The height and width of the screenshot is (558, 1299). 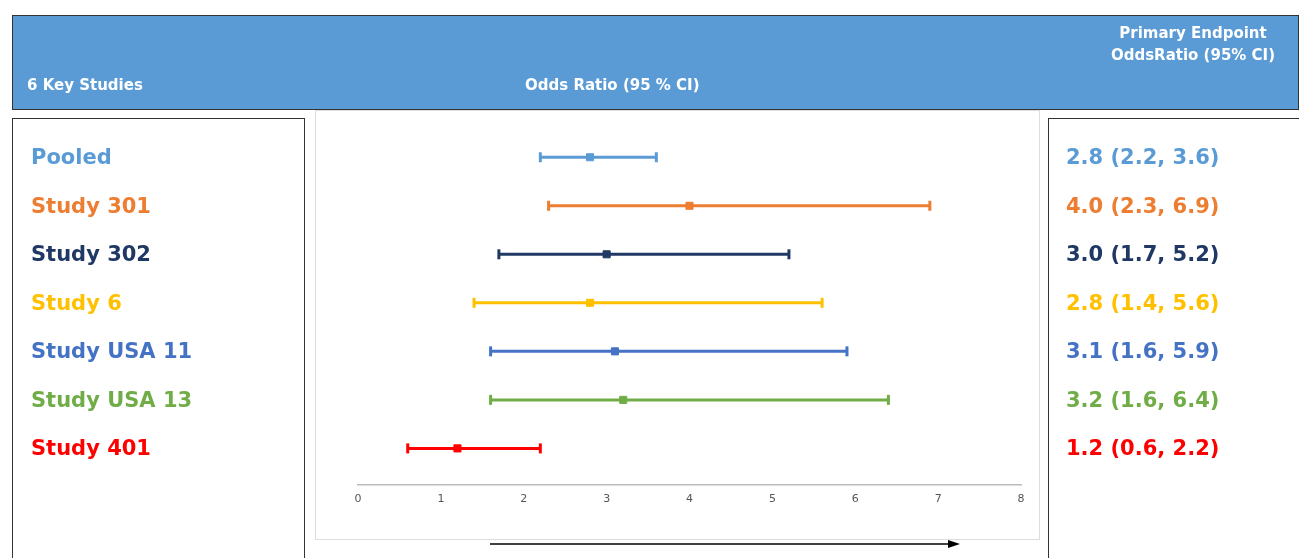 I want to click on data-label: 3.1 (1.6, 5.9), so click(x=1143, y=351).